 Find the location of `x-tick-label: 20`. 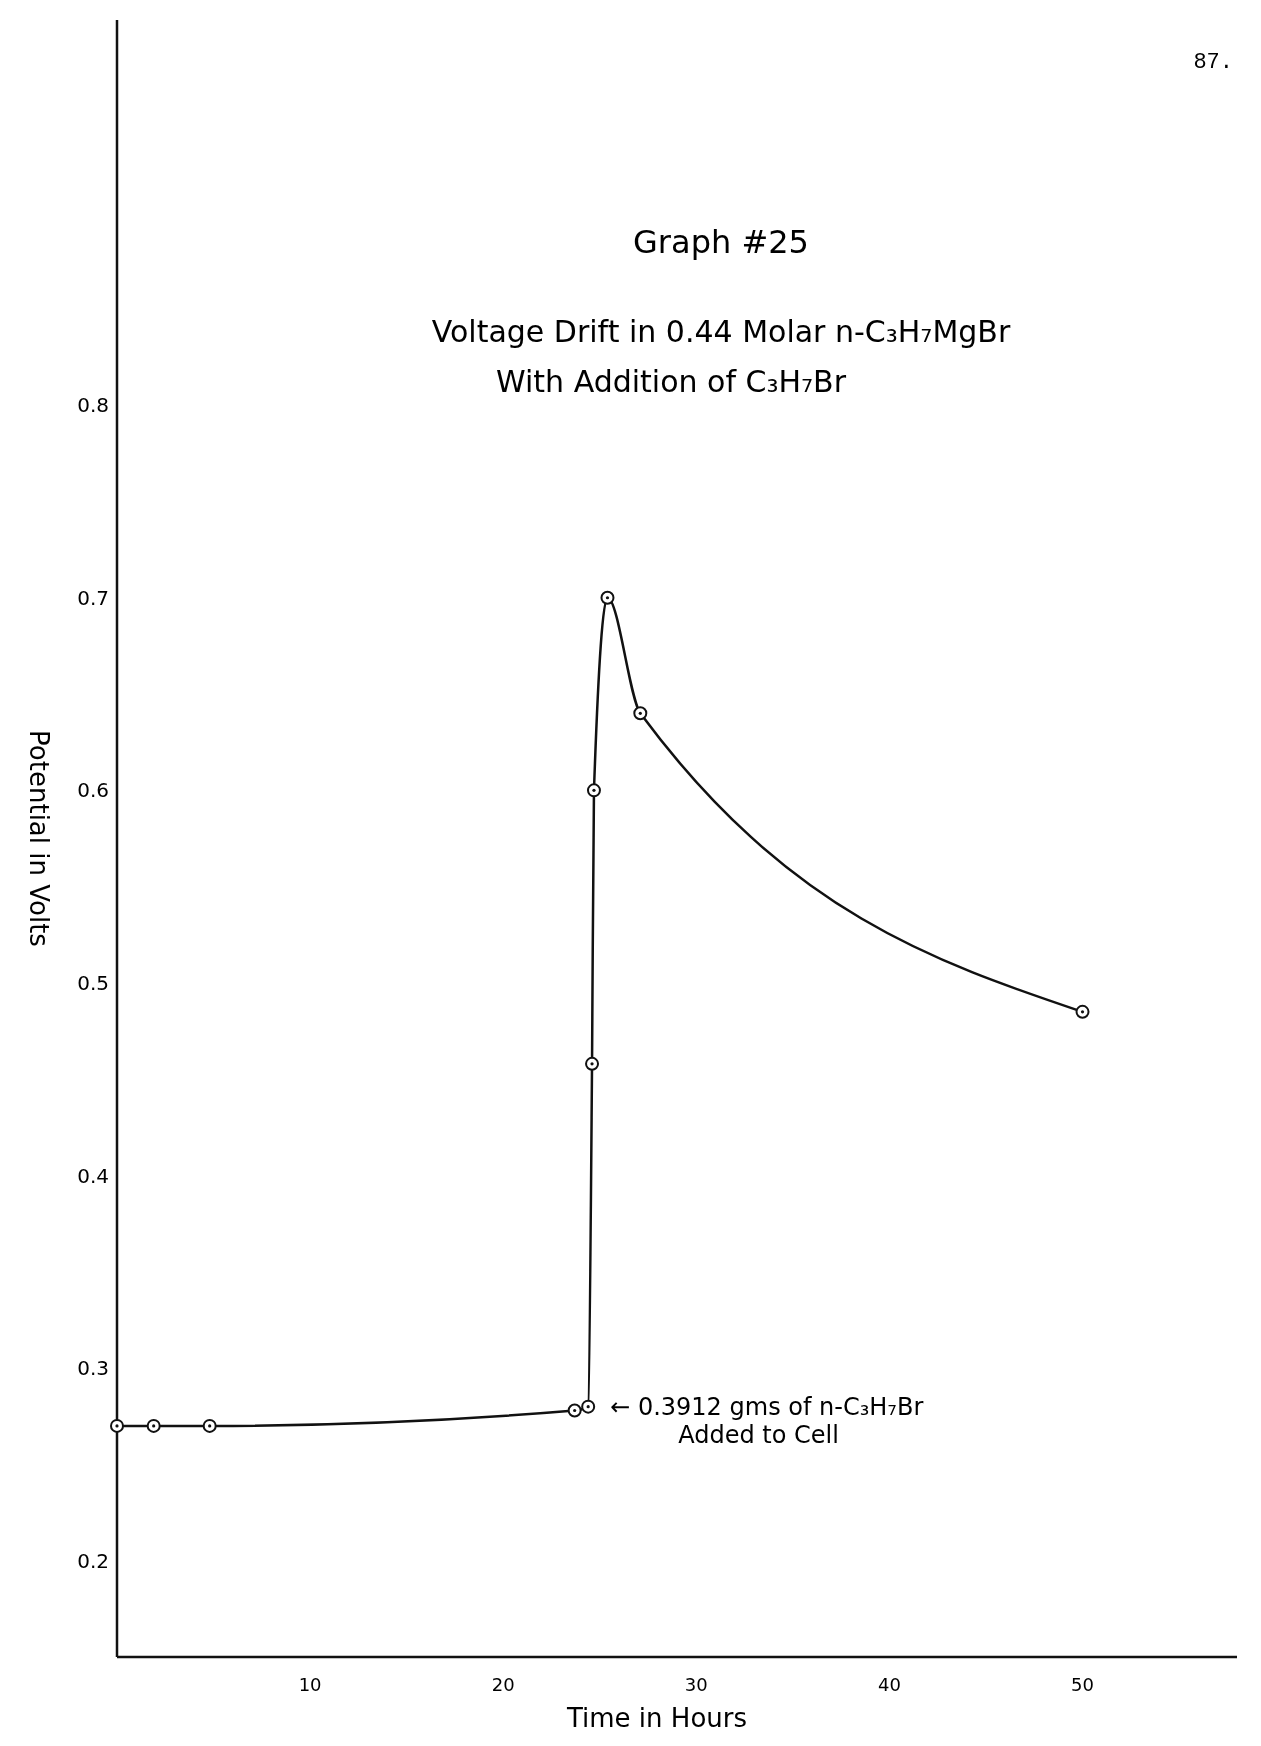

x-tick-label: 20 is located at coordinates (503, 1684).